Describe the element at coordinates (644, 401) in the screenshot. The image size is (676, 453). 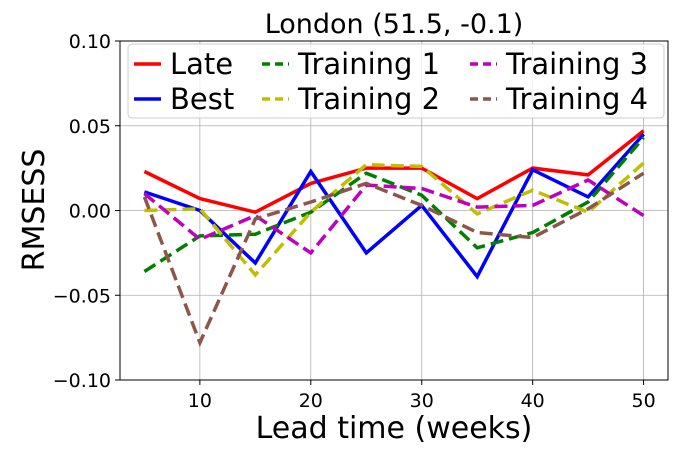
I see `x-tick-label: 50` at that location.